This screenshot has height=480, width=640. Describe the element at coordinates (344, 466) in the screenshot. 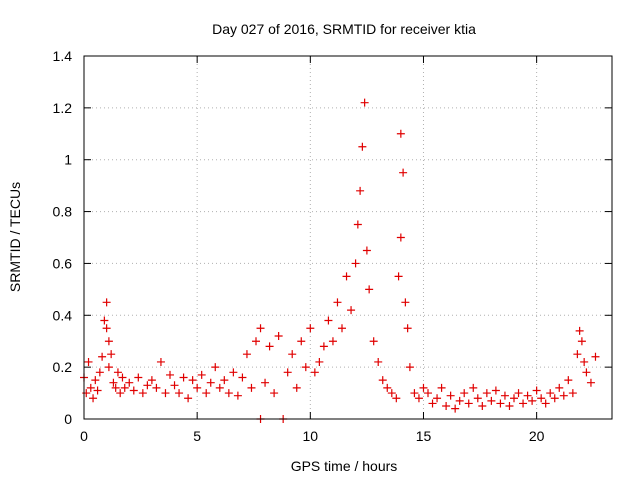

I see `x-axis-label: GPS time / hours` at that location.